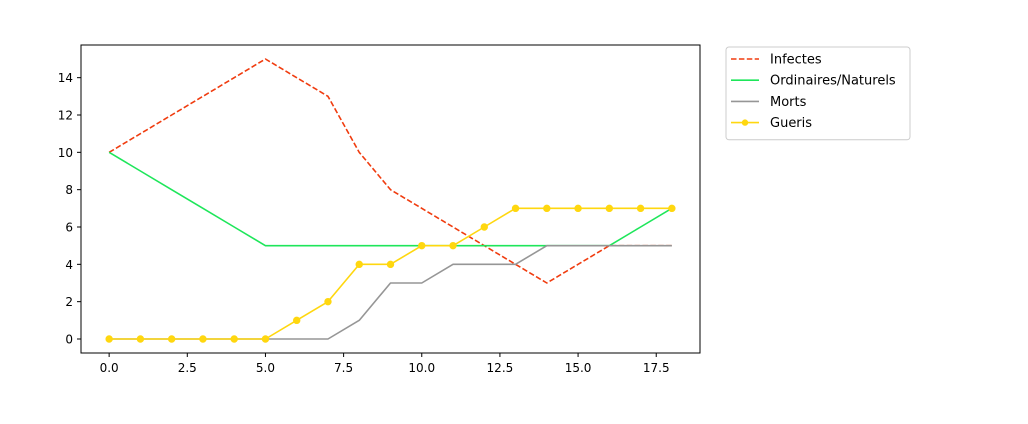 This screenshot has width=1028, height=424. I want to click on x-tick-label: 17.5, so click(656, 368).